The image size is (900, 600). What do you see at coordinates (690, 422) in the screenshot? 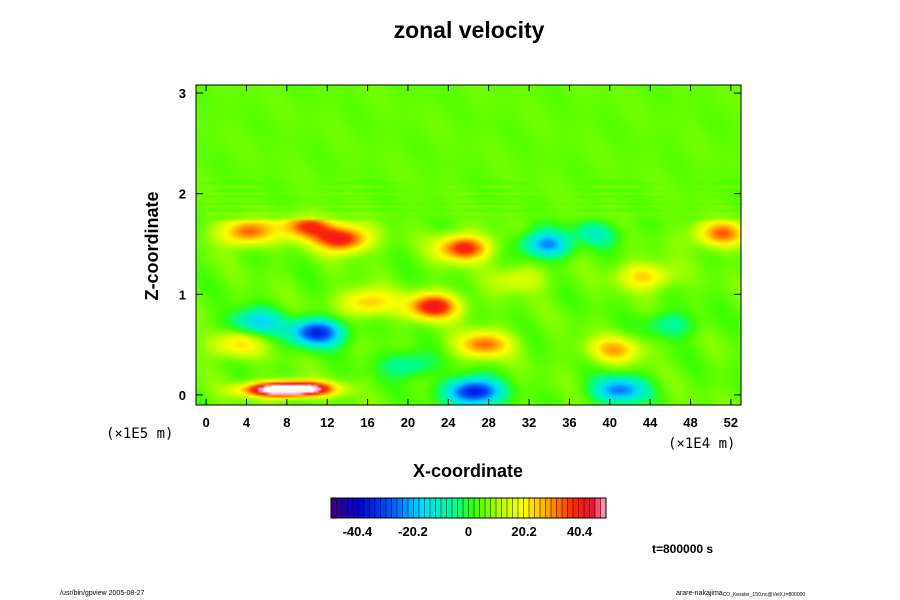
I see `x-tick-label: 48` at bounding box center [690, 422].